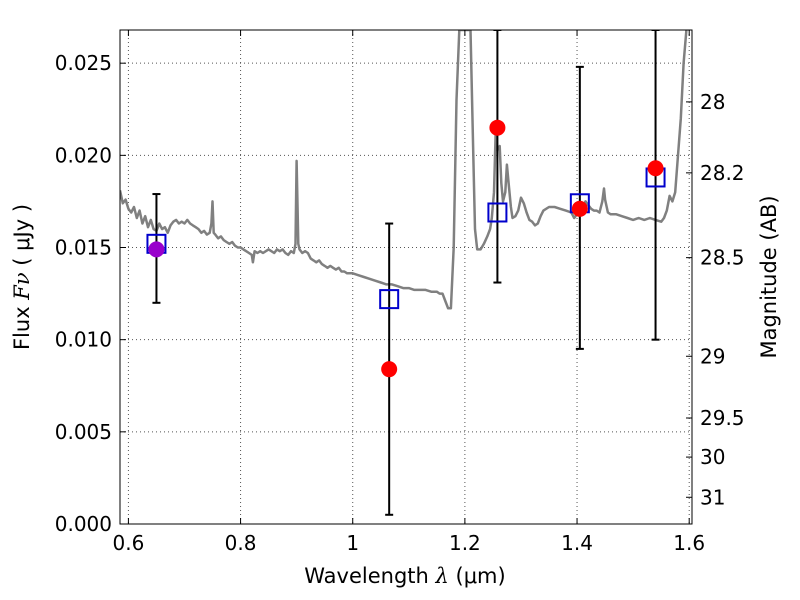  Describe the element at coordinates (83, 63) in the screenshot. I see `y-tick-label: 0.025` at that location.